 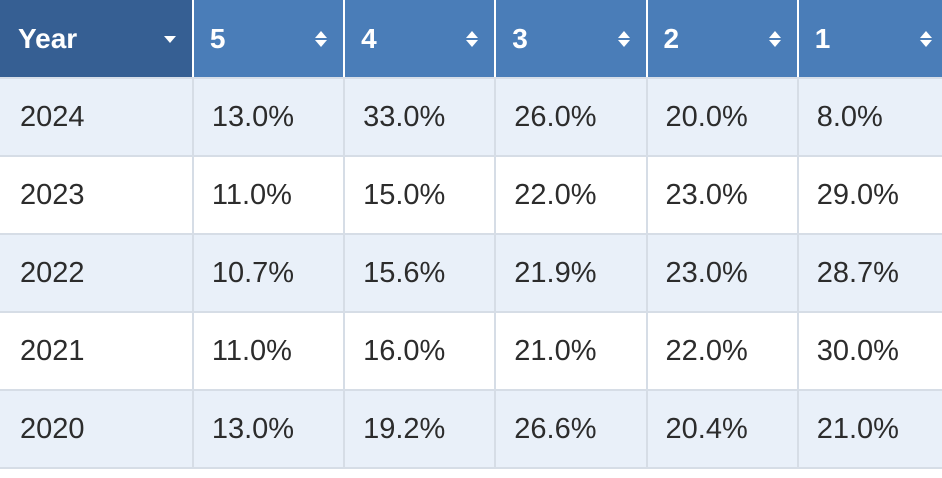 What do you see at coordinates (571, 273) in the screenshot?
I see `percent-cell: 21.9%` at bounding box center [571, 273].